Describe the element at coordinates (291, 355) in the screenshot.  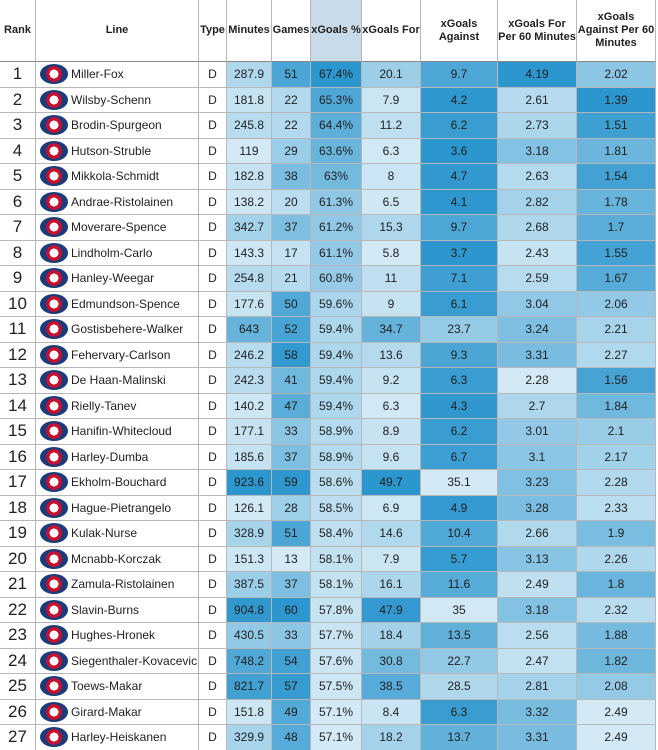
I see `value-cell: 58` at that location.